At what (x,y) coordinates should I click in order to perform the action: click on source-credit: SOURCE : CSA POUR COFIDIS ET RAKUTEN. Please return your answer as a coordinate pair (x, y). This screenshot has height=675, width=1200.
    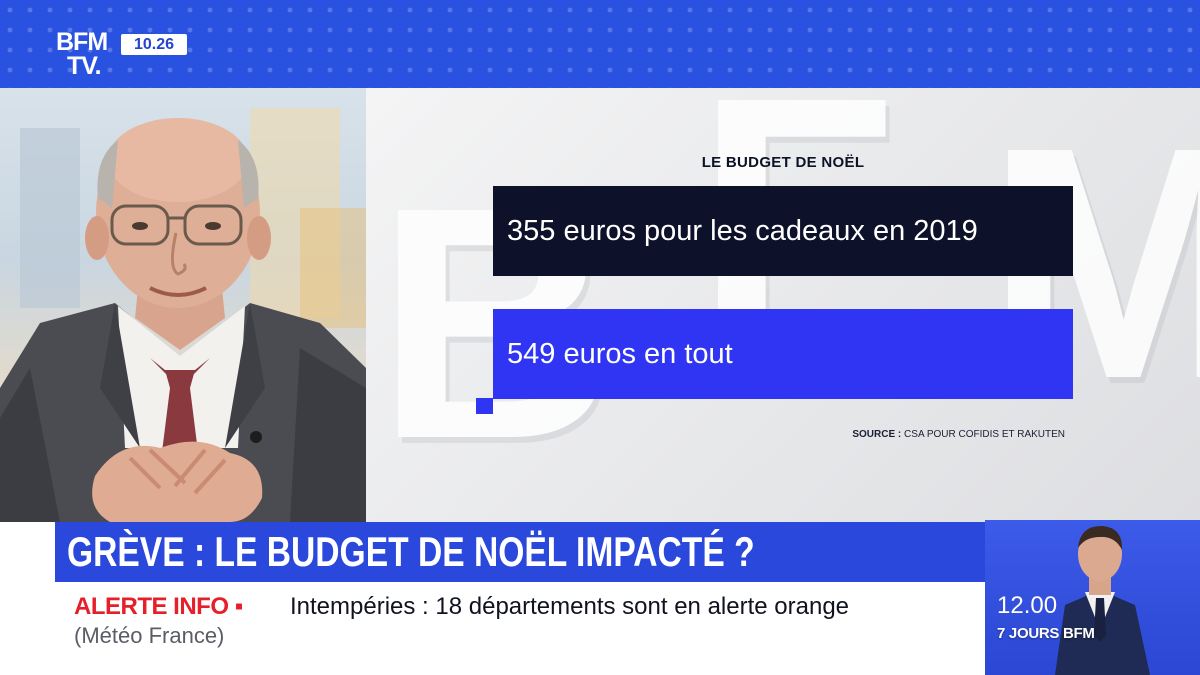
    Looking at the image, I should click on (912, 434).